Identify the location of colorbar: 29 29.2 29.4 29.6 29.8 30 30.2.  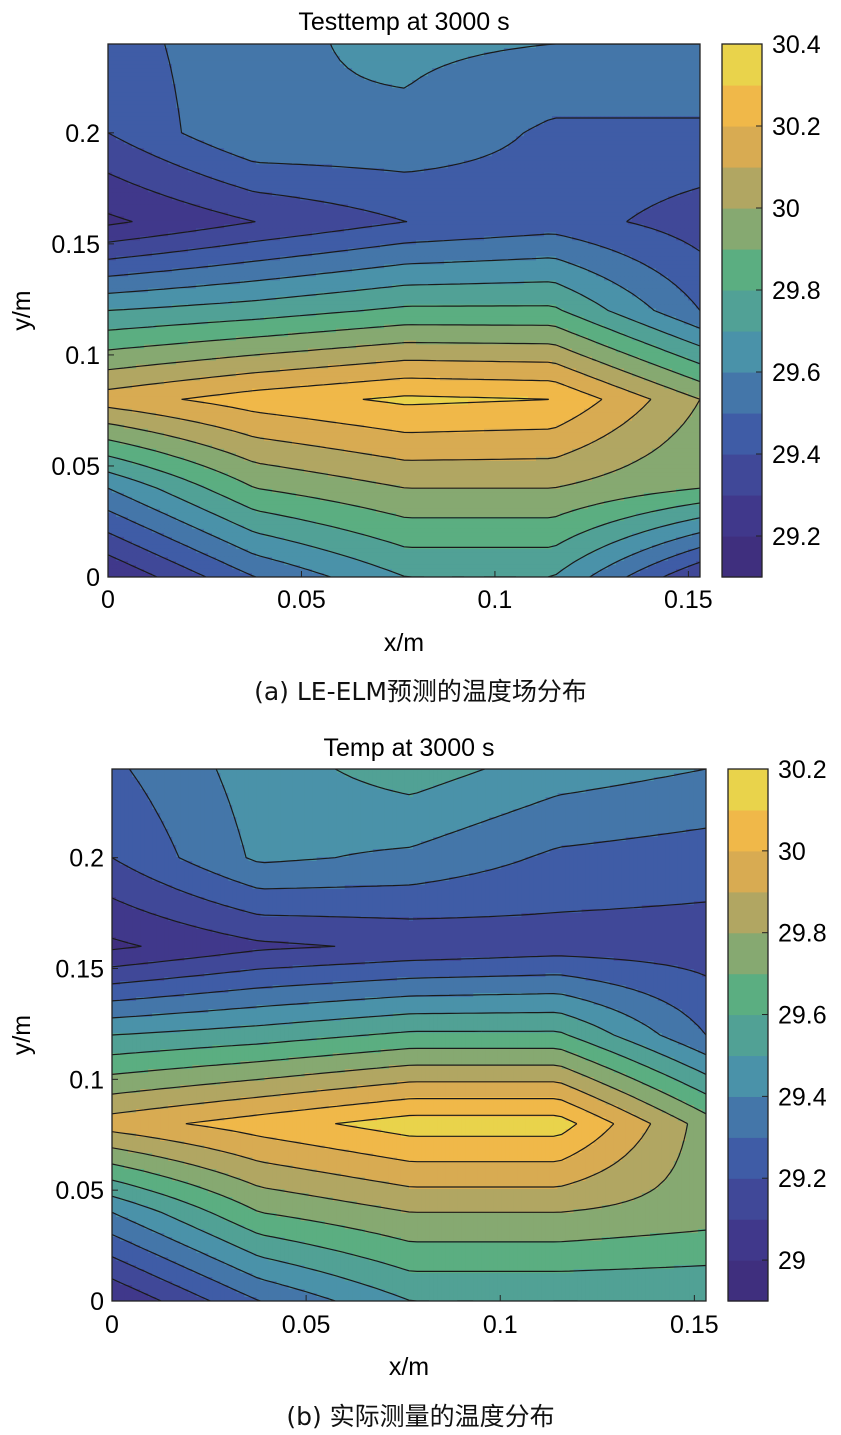
(777, 1029).